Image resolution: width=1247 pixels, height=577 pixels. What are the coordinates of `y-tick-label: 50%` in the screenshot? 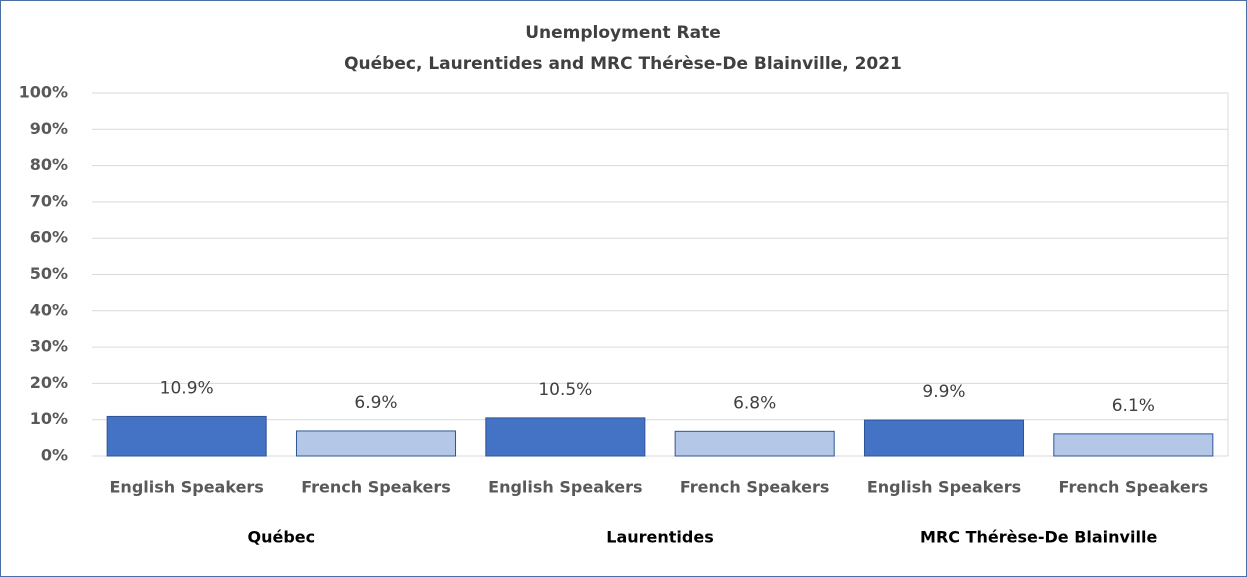 It's located at (49, 273).